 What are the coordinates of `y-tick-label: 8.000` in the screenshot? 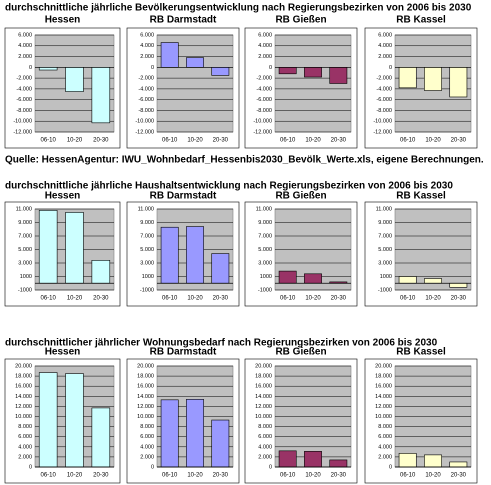 It's located at (265, 427).